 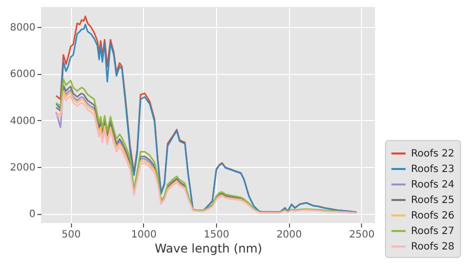 What do you see at coordinates (432, 247) in the screenshot?
I see `legend-label: Roofs 28` at bounding box center [432, 247].